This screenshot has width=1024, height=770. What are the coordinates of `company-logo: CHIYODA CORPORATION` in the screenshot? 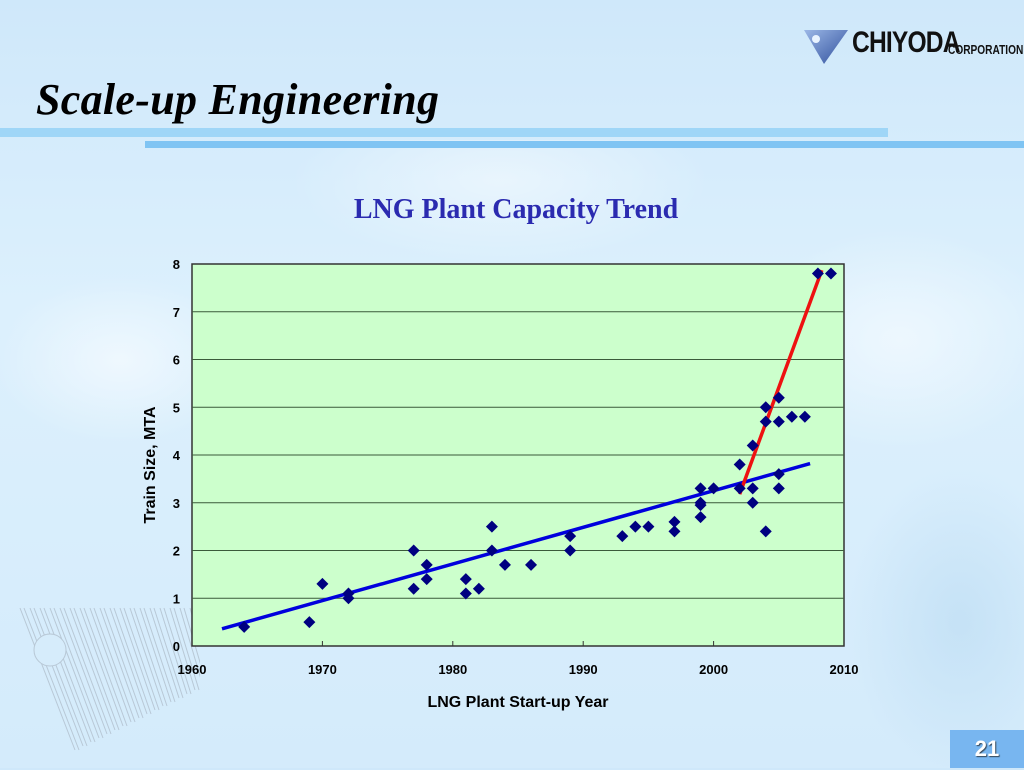 It's located at (912, 46).